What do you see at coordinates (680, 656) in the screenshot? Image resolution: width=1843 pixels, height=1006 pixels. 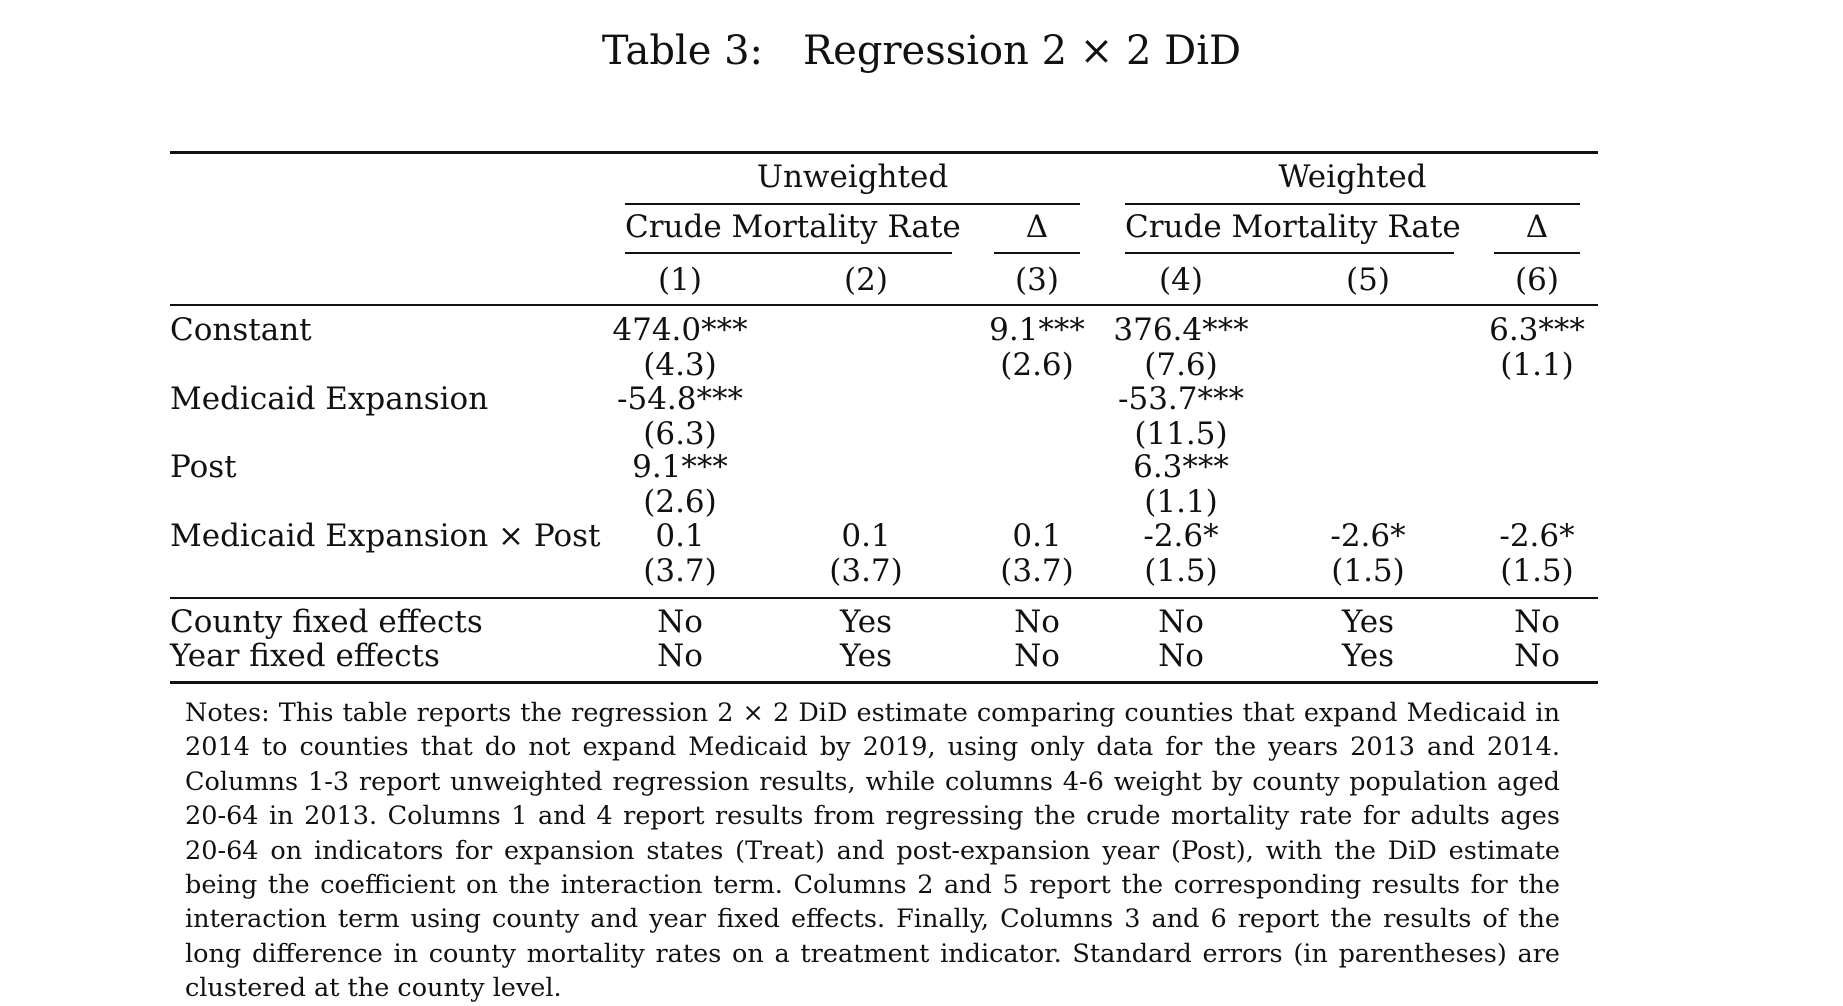 I see `year-fe-col1: No` at bounding box center [680, 656].